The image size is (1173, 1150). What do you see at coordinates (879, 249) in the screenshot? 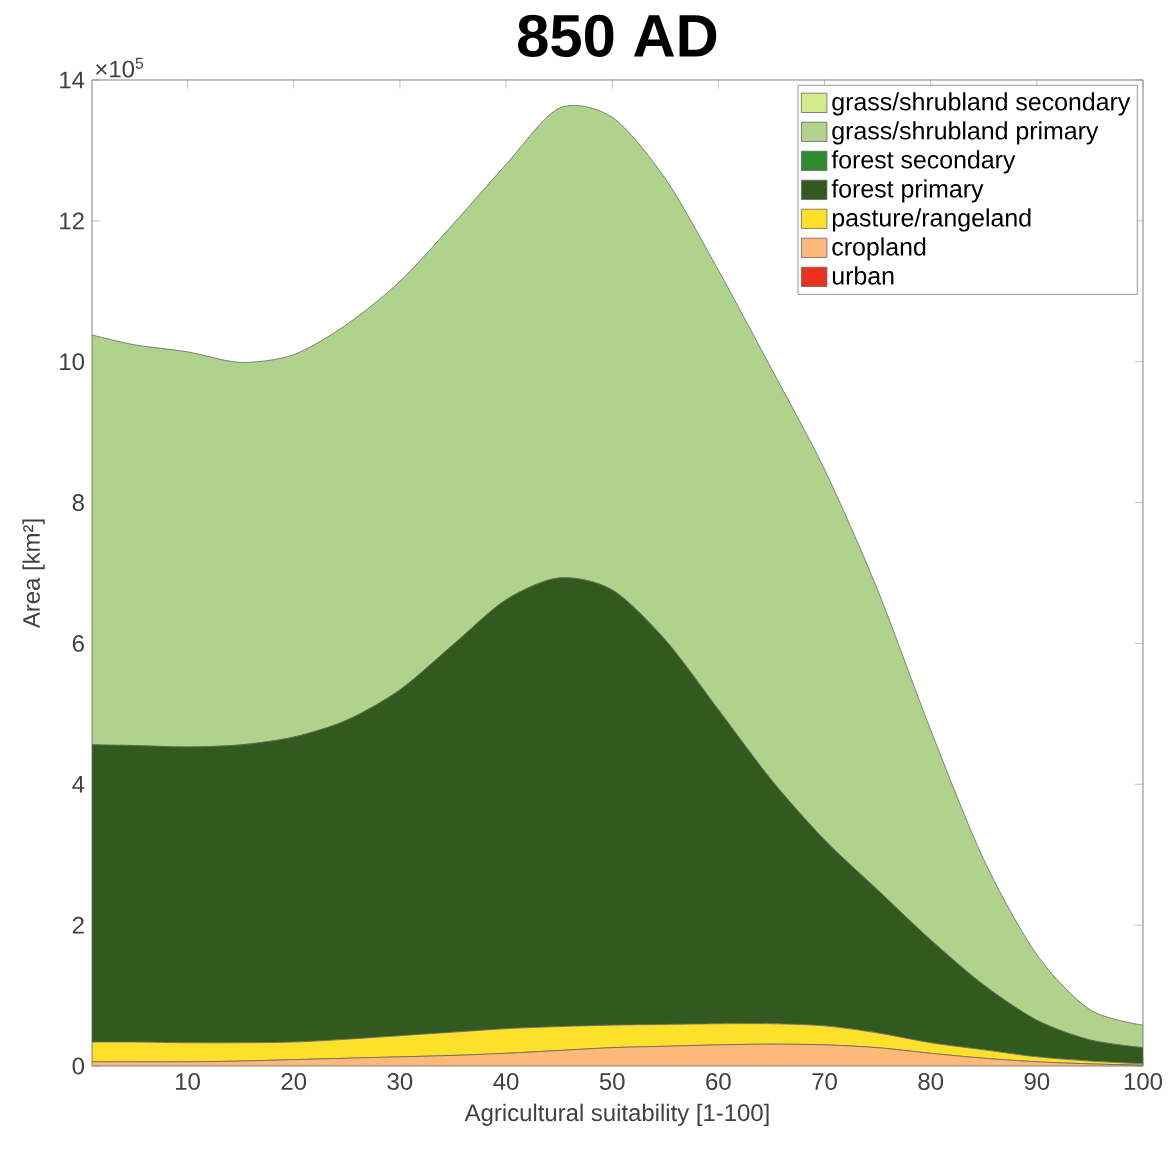
I see `legend-label: cropland` at bounding box center [879, 249].